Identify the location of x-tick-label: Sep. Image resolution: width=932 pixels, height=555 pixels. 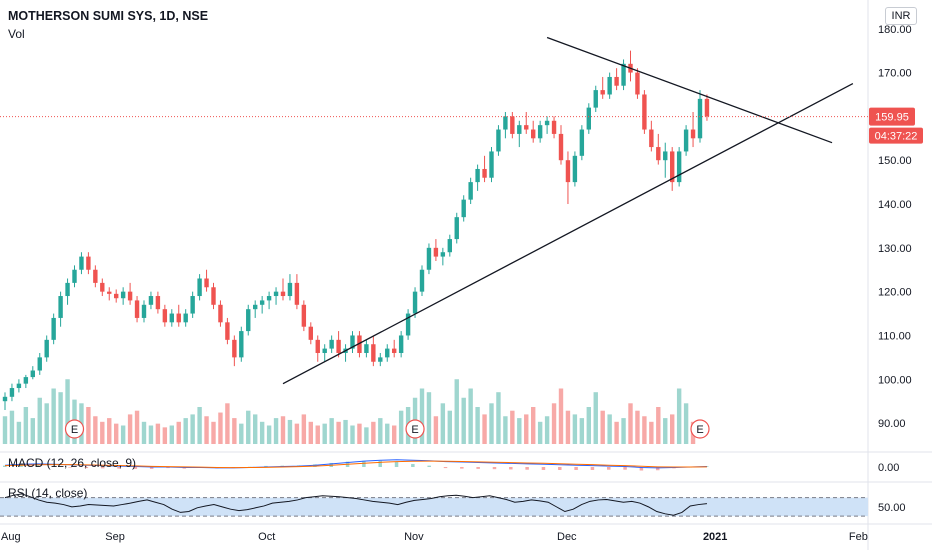
(115, 537).